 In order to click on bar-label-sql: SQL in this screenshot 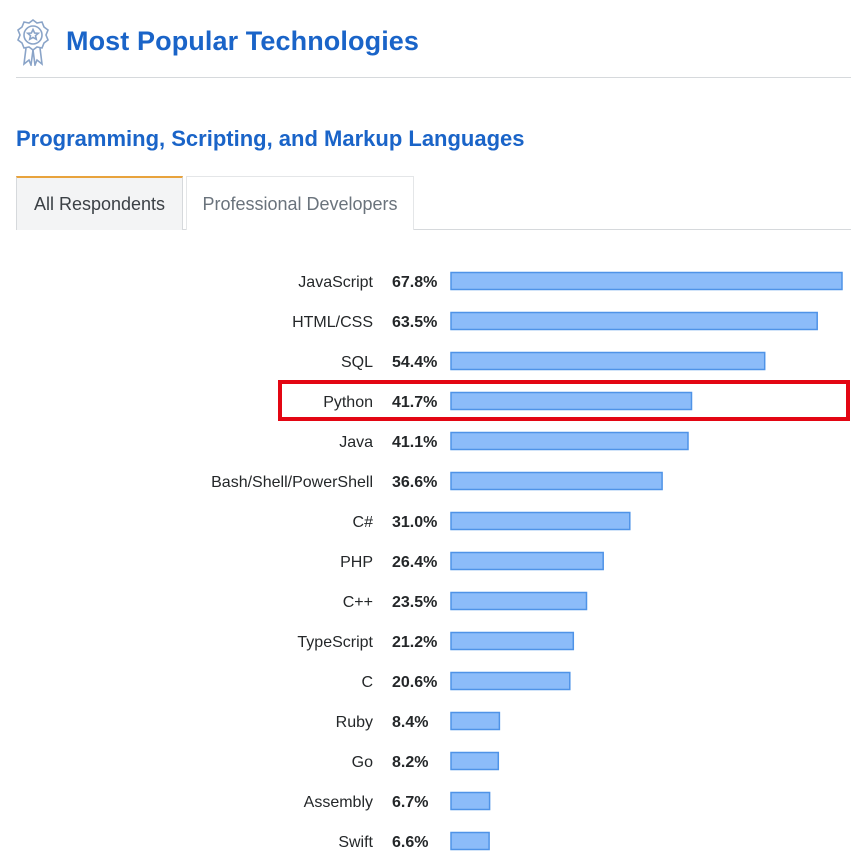, I will do `click(357, 362)`.